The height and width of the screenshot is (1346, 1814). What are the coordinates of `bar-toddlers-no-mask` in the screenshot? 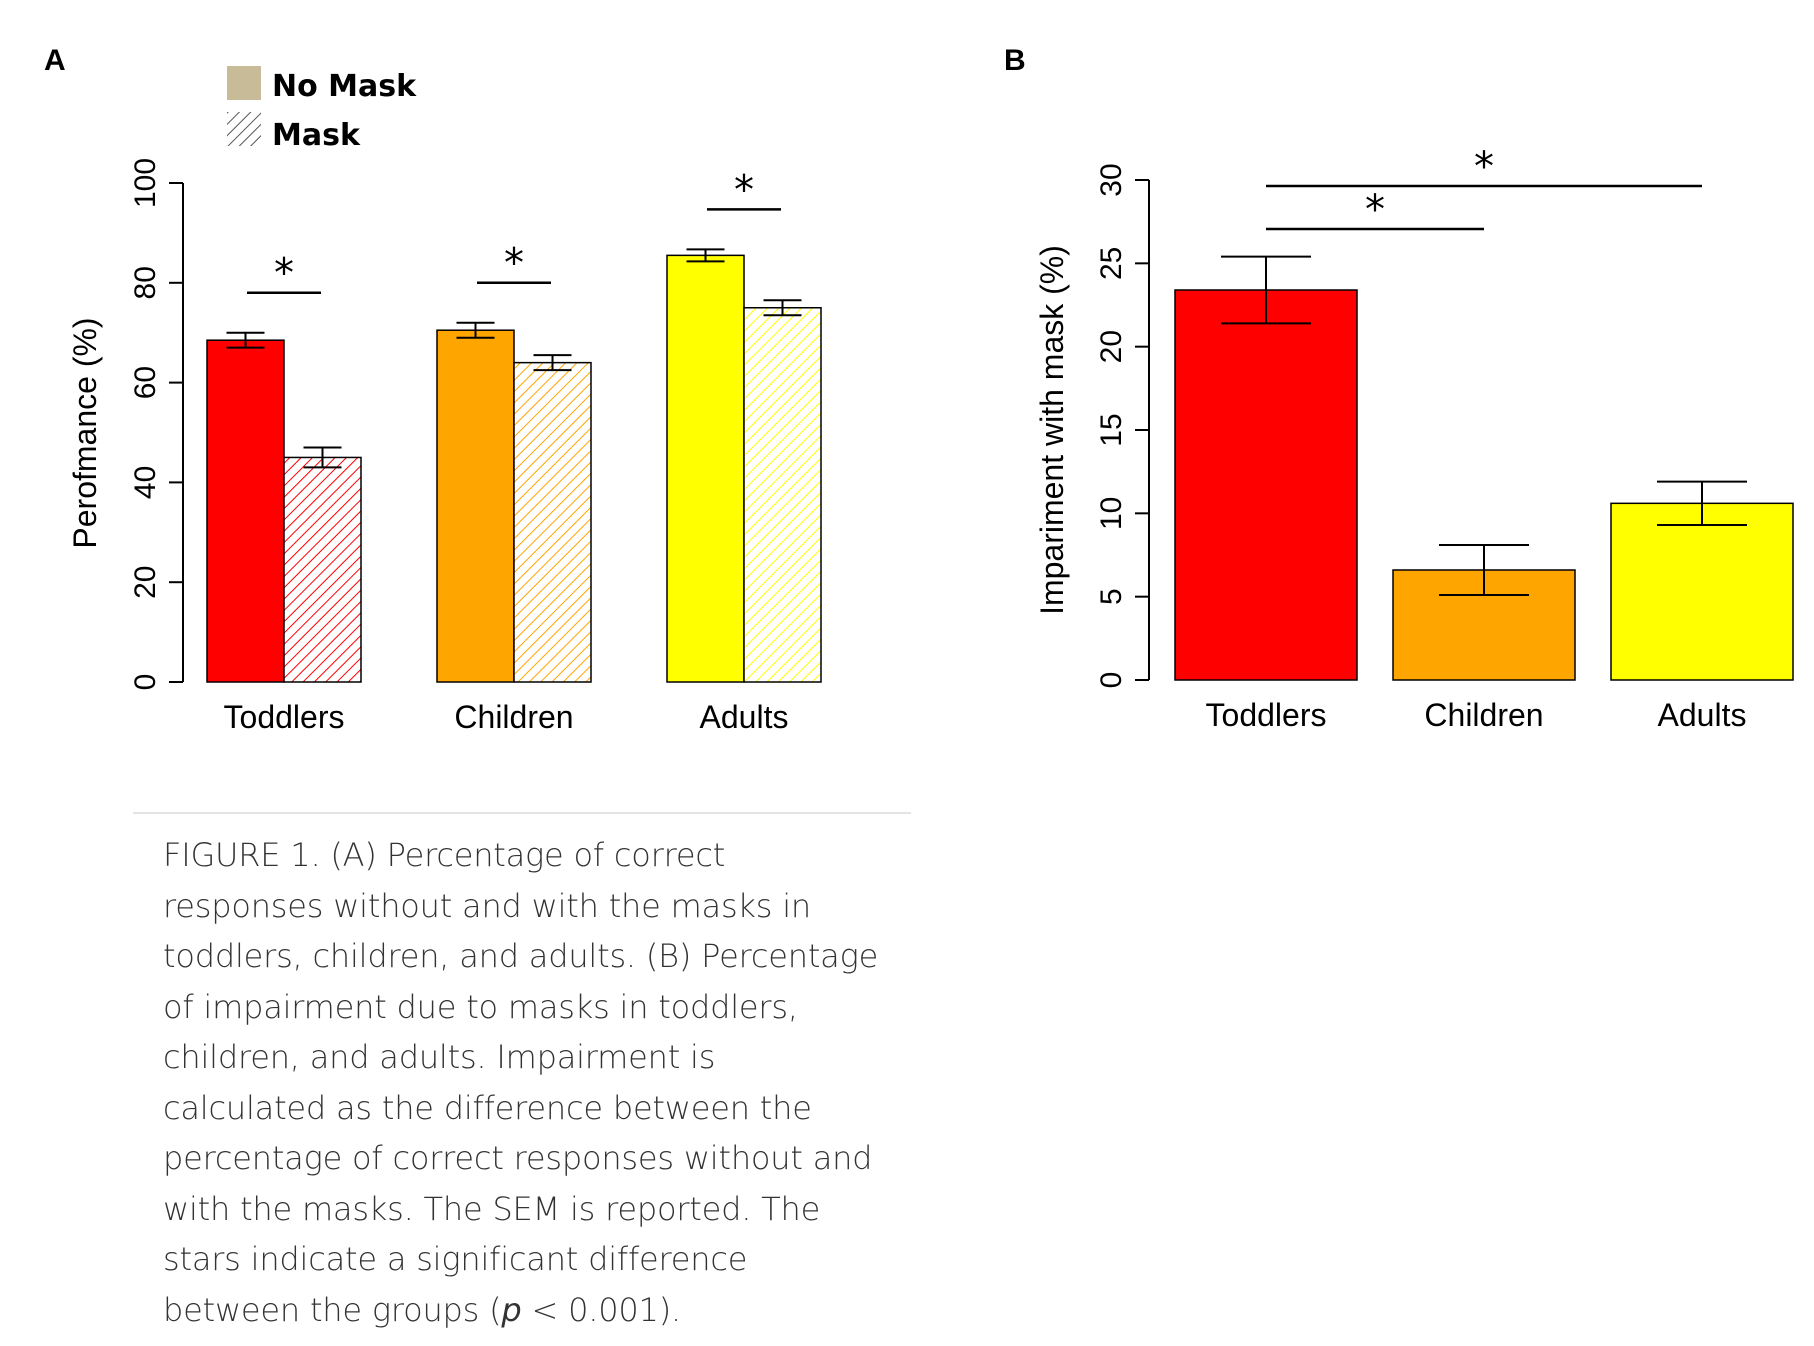 It's located at (245, 511).